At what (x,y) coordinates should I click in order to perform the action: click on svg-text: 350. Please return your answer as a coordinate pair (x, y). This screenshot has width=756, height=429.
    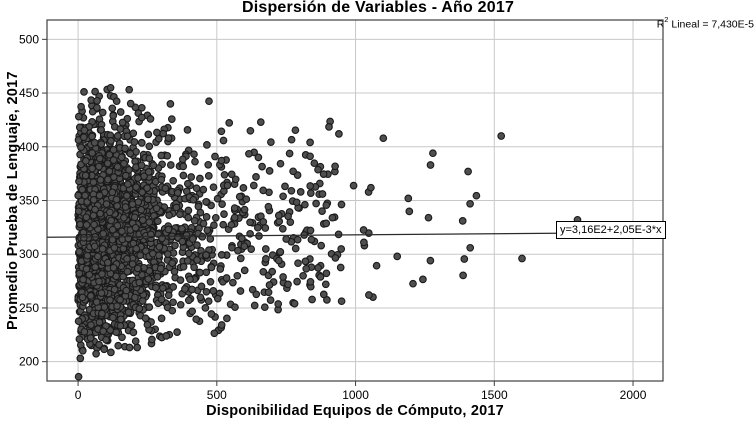
    Looking at the image, I should click on (29, 201).